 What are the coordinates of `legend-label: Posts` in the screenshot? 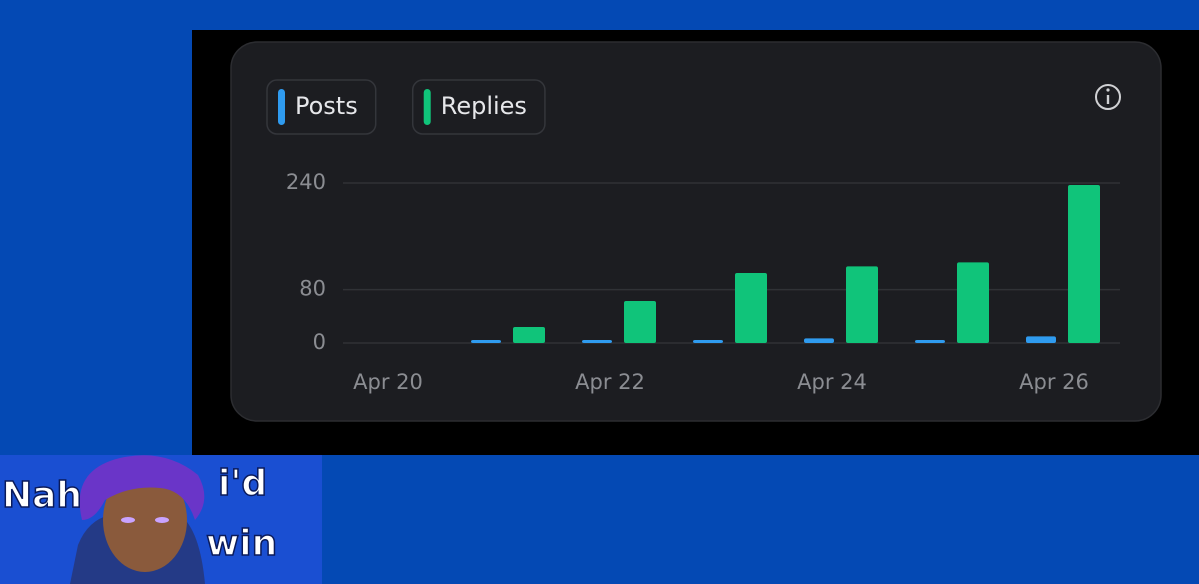 It's located at (326, 106).